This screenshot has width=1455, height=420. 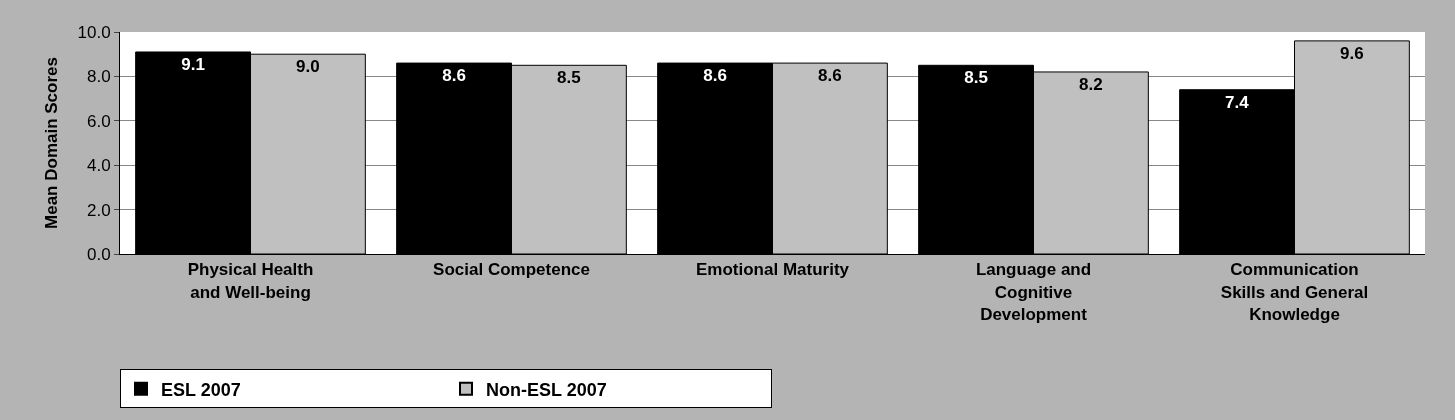 I want to click on x-tick-label: Communication Skills and General Knowledge, so click(x=1294, y=292).